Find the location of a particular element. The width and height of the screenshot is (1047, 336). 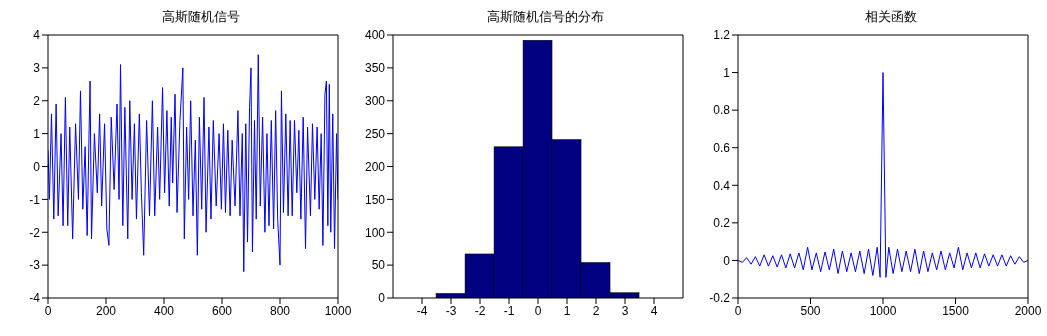

x-tick-label: 200 is located at coordinates (106, 310).